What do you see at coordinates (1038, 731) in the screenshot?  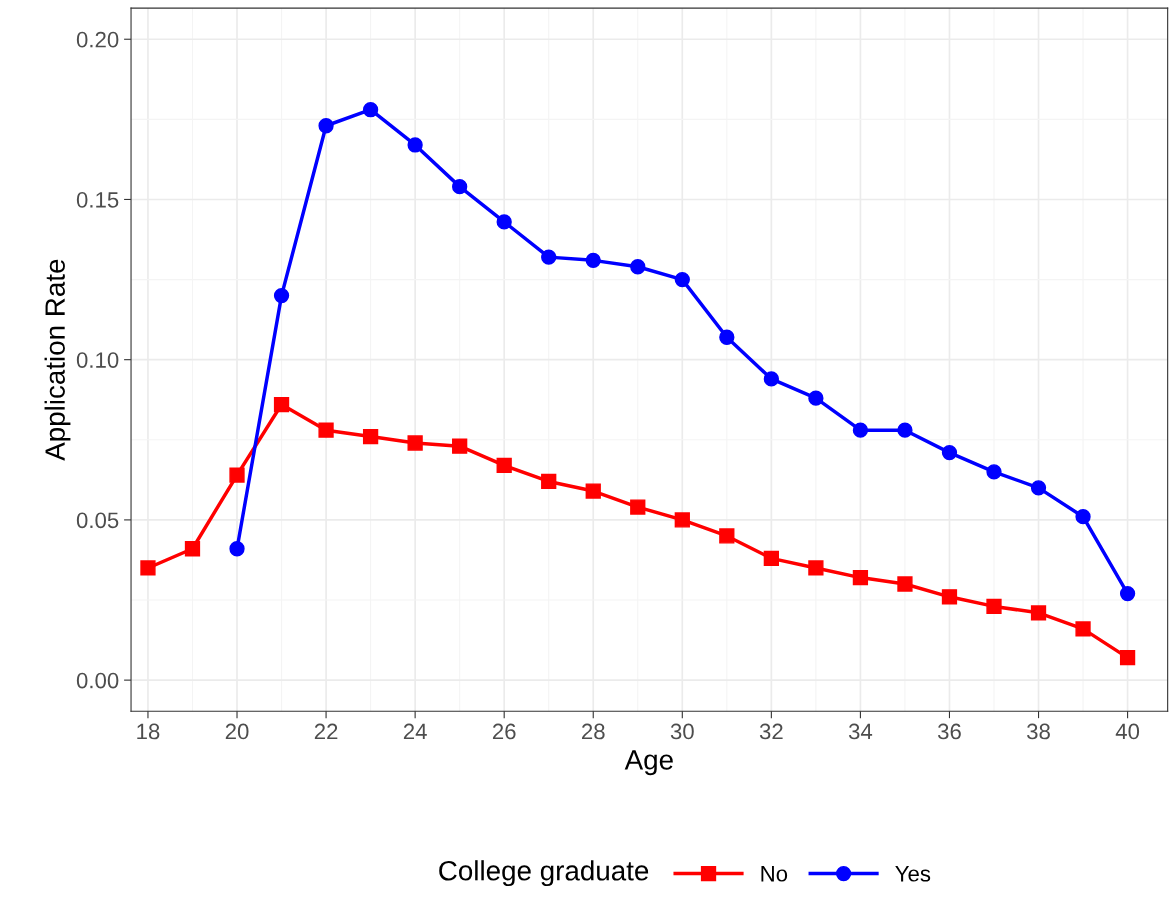 I see `x-tick-label: 38` at bounding box center [1038, 731].